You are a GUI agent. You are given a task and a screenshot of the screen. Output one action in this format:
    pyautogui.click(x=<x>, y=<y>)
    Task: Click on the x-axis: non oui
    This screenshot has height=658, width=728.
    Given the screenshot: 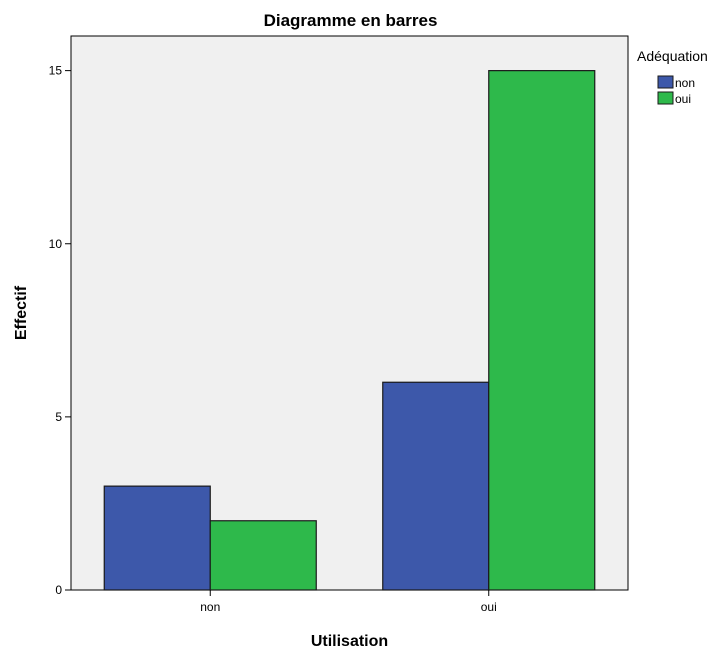 What is the action you would take?
    pyautogui.click(x=348, y=602)
    